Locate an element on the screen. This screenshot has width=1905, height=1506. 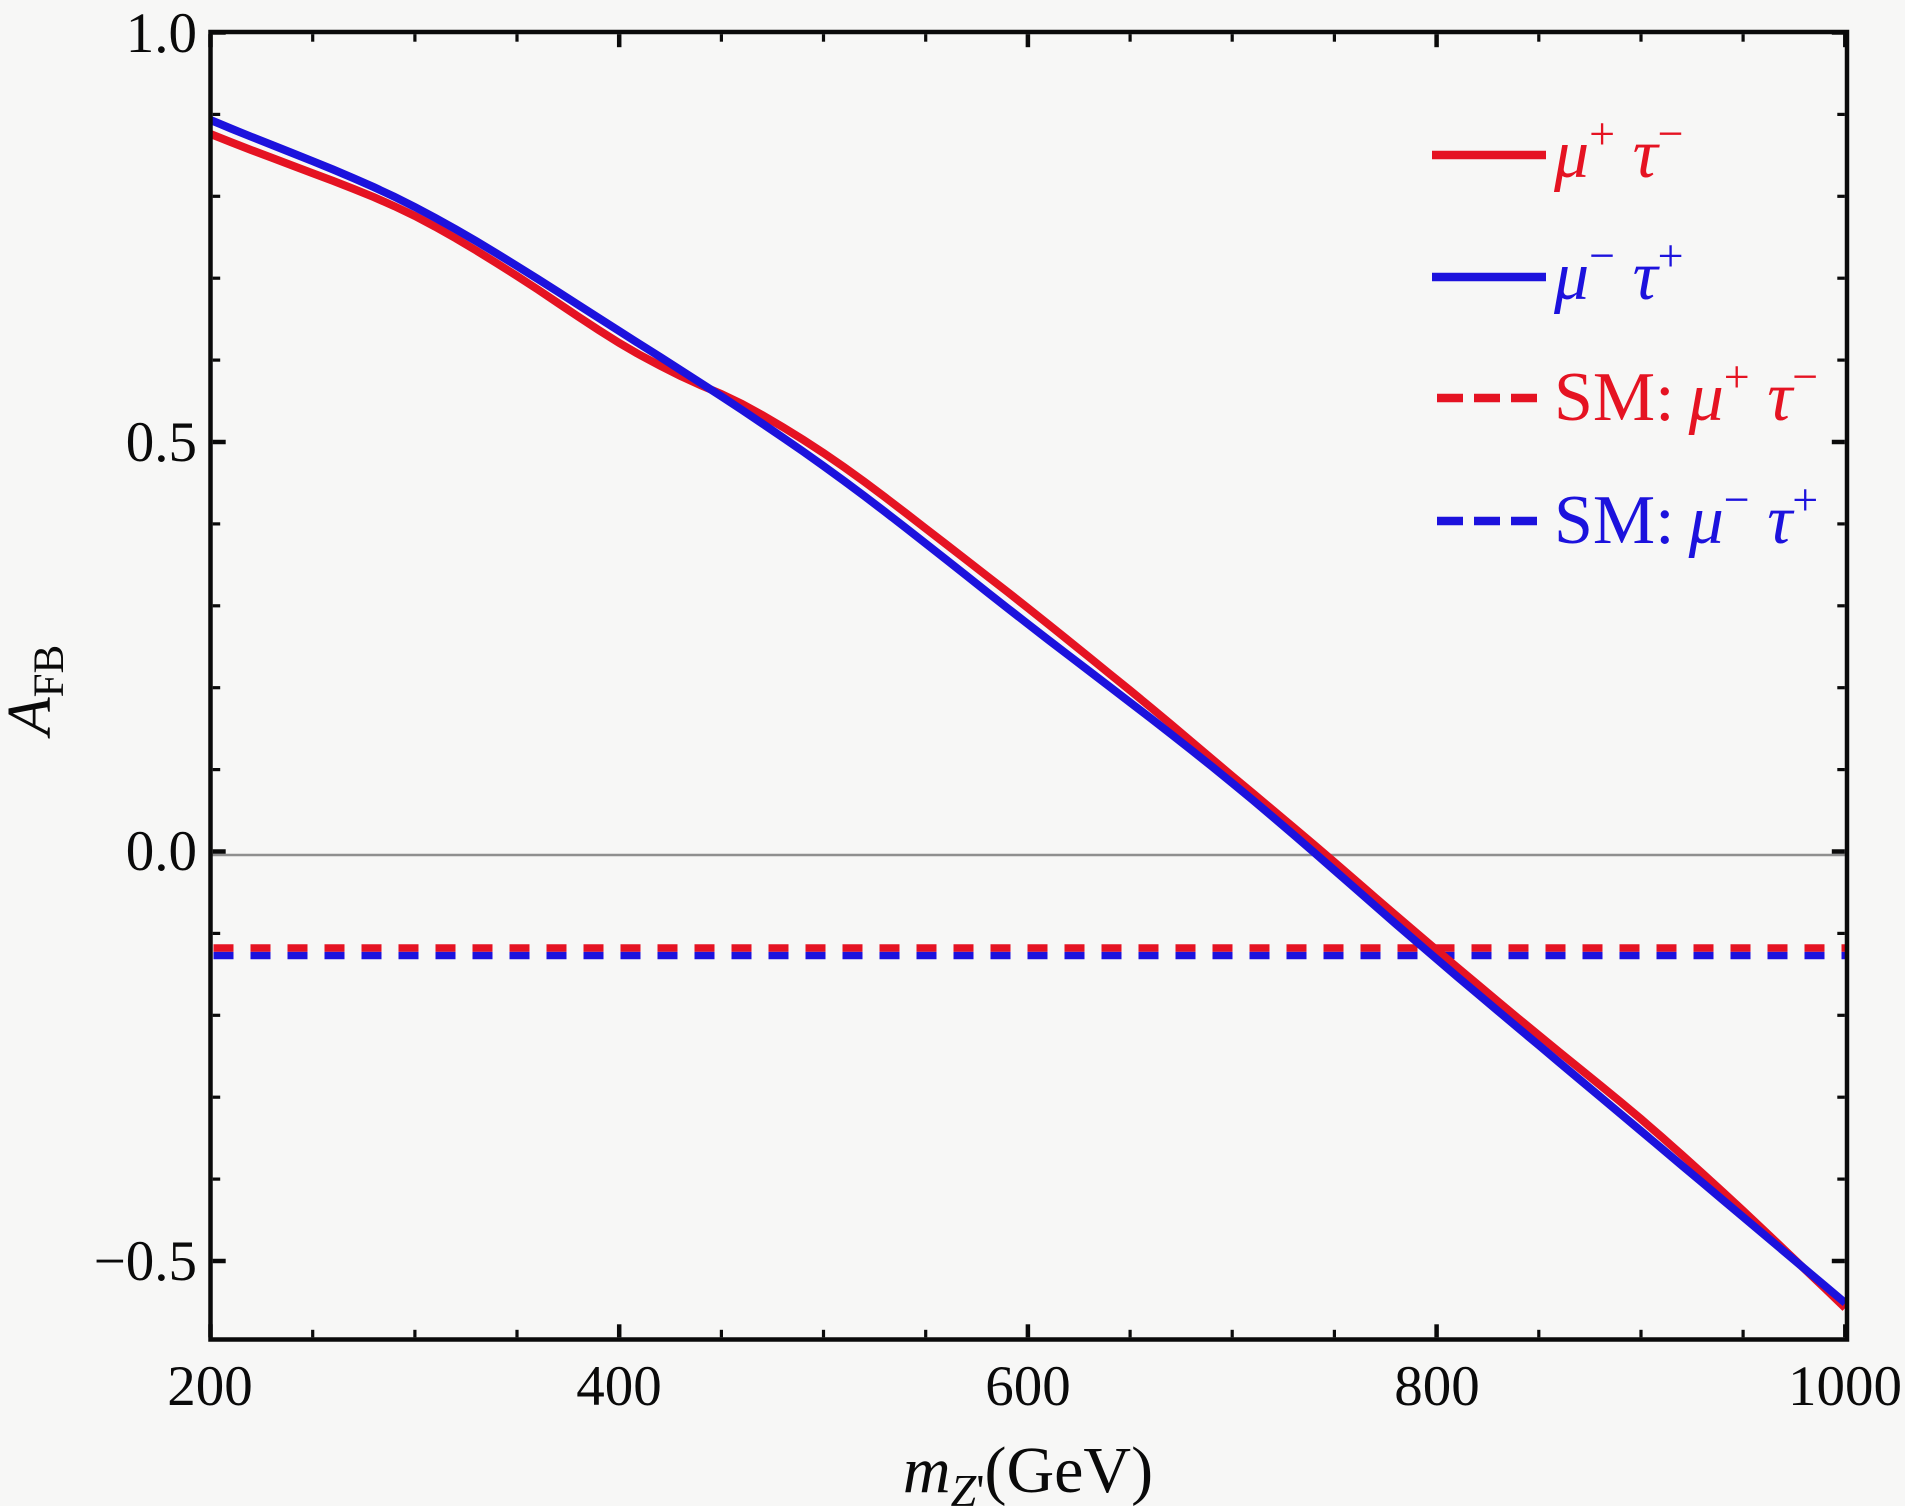
svg-text: SM: μ+ τ− is located at coordinates (1686, 393).